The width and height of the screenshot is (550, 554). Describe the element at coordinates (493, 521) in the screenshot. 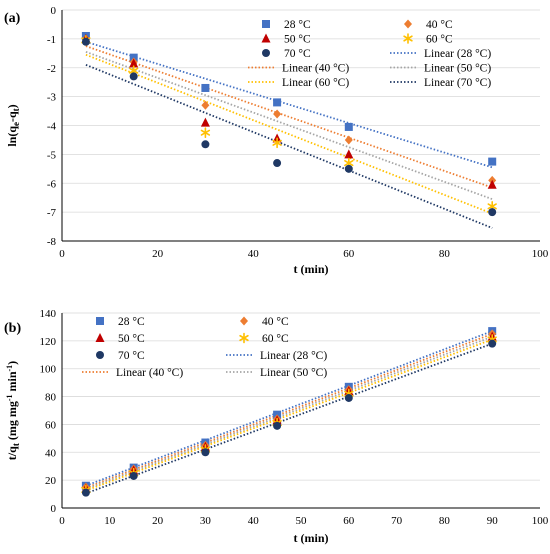

I see `x-tick-label: 90` at that location.